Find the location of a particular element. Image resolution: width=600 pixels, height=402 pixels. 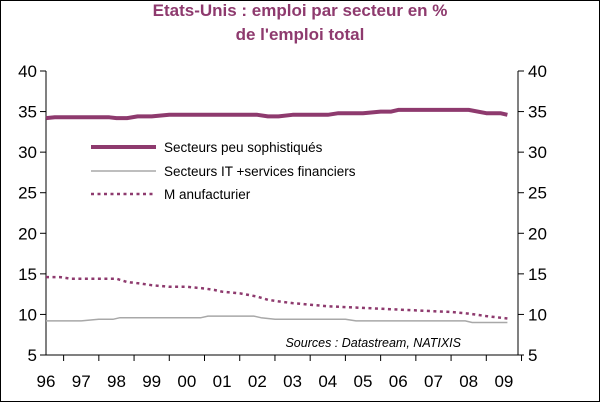

x-axis-ticks: 96 97 98 99 00 01 02 03 04 05 06 07 08 09 is located at coordinates (280, 373).